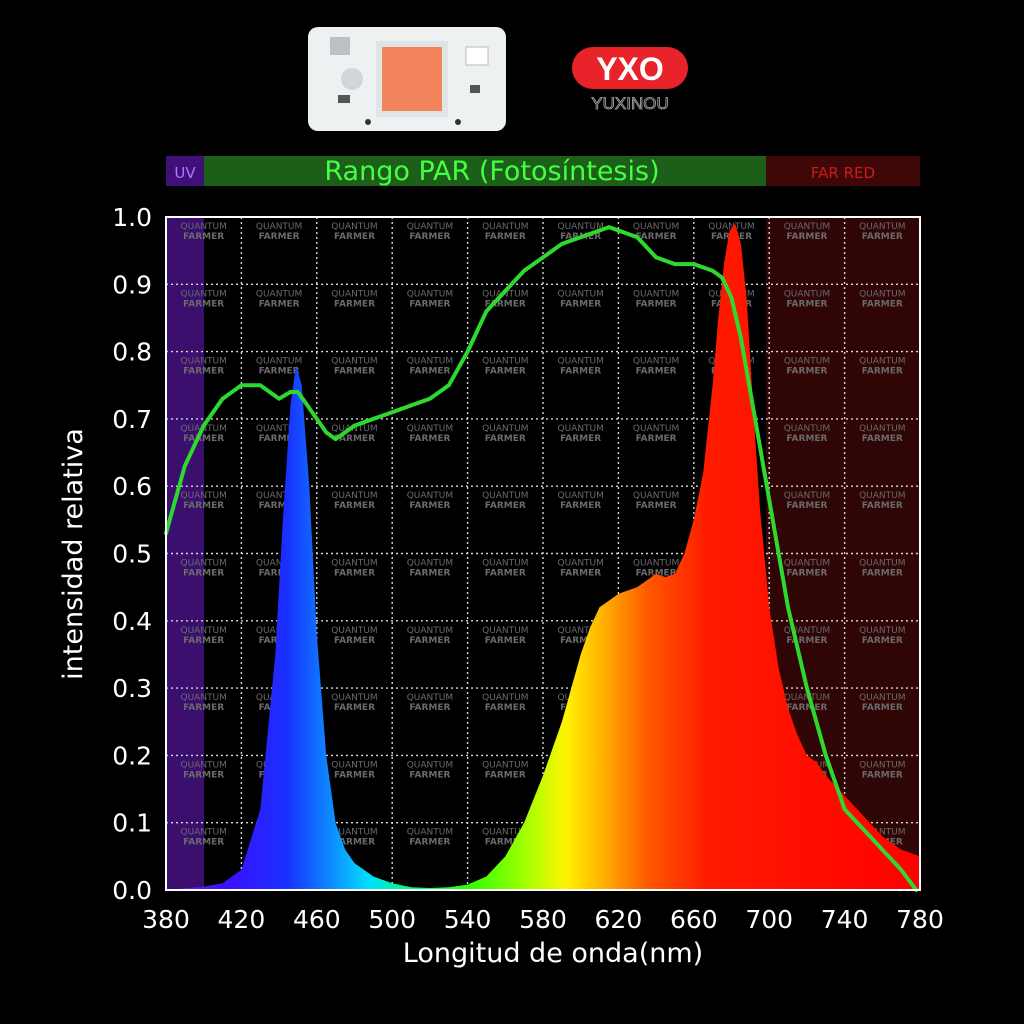  Describe the element at coordinates (543, 171) in the screenshot. I see `band-header: UV Rango PAR (Fotosíntesis) FAR RED` at that location.